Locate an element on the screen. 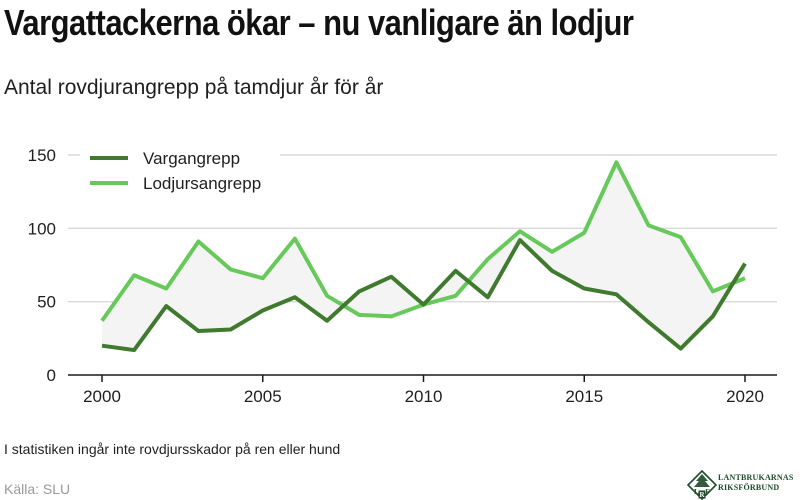 Image resolution: width=800 pixels, height=500 pixels. source-label: Källa: SLU is located at coordinates (37, 489).